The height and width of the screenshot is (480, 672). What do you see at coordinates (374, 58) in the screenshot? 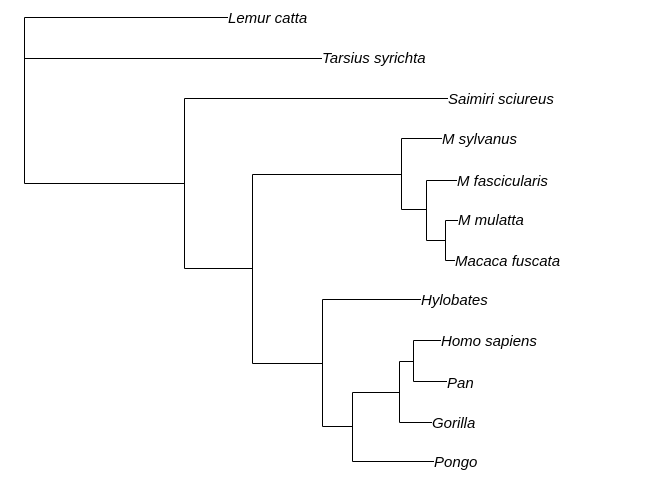
I see `tip-label-tarsius-syrichta: Tarsius syrichta` at bounding box center [374, 58].